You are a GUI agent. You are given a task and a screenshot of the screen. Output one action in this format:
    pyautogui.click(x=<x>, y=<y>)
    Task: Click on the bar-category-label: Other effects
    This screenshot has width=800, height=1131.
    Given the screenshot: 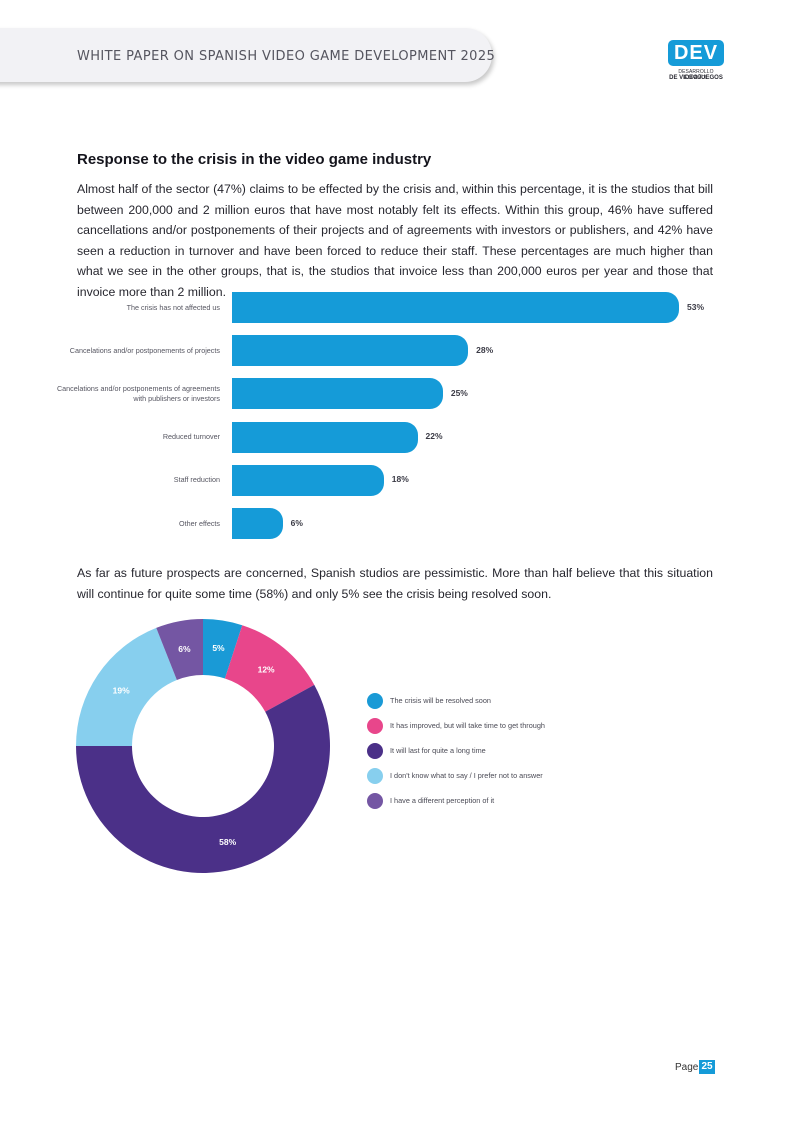 What is the action you would take?
    pyautogui.click(x=199, y=523)
    